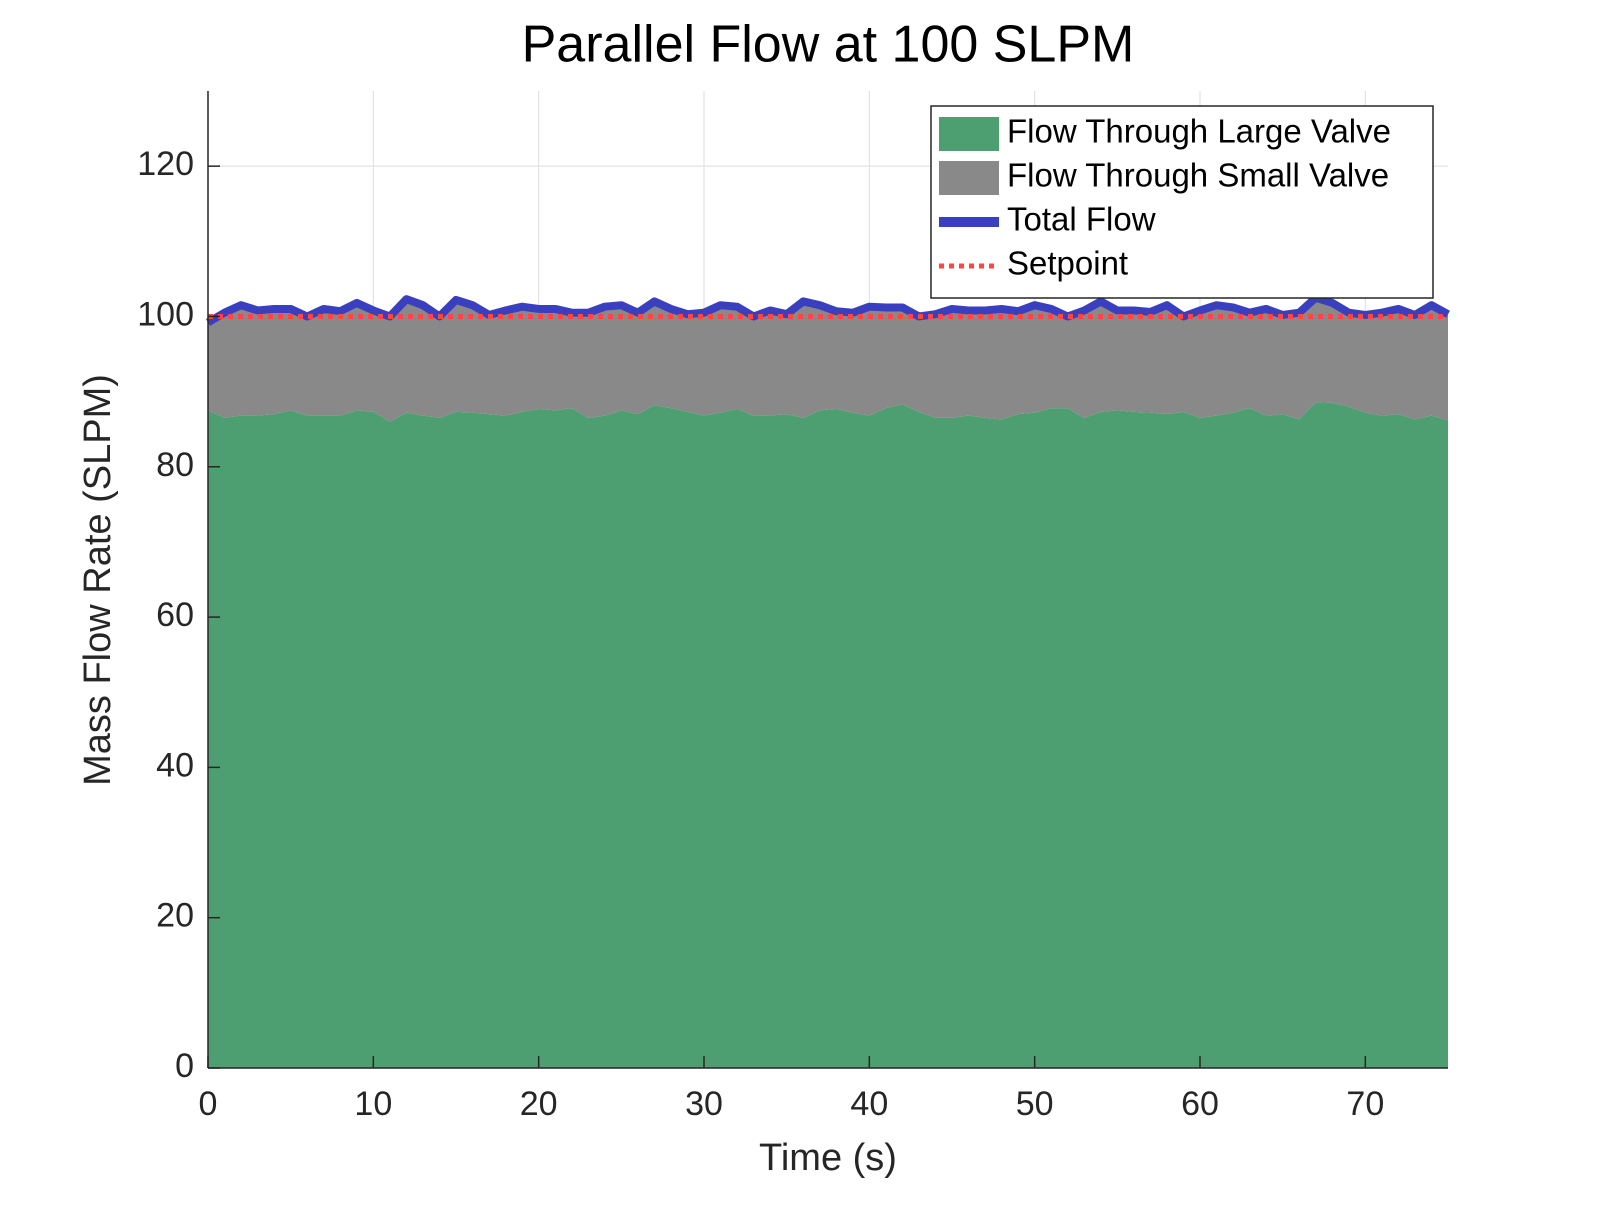 The image size is (1600, 1205). What do you see at coordinates (1081, 219) in the screenshot?
I see `legend-label: Total Flow` at bounding box center [1081, 219].